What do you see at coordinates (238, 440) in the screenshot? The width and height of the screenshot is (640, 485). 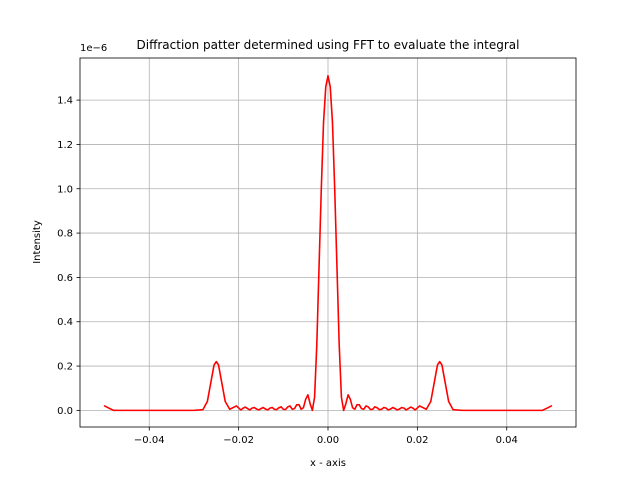 I see `x-tick-label: −0.02` at bounding box center [238, 440].